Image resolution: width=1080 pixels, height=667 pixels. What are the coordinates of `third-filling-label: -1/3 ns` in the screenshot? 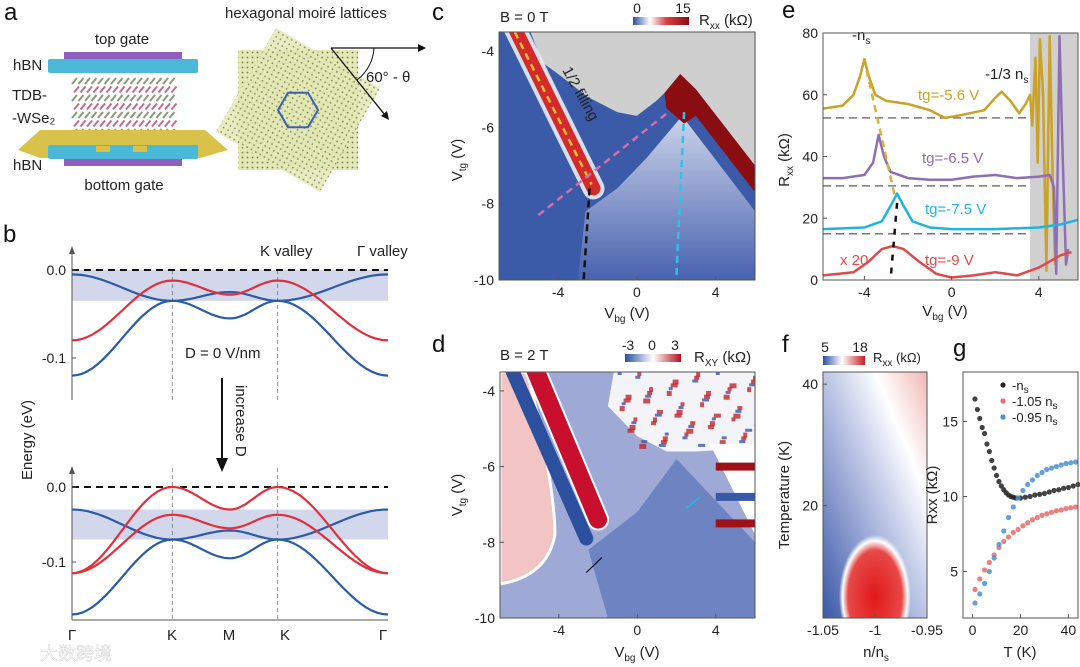 It's located at (1006, 76).